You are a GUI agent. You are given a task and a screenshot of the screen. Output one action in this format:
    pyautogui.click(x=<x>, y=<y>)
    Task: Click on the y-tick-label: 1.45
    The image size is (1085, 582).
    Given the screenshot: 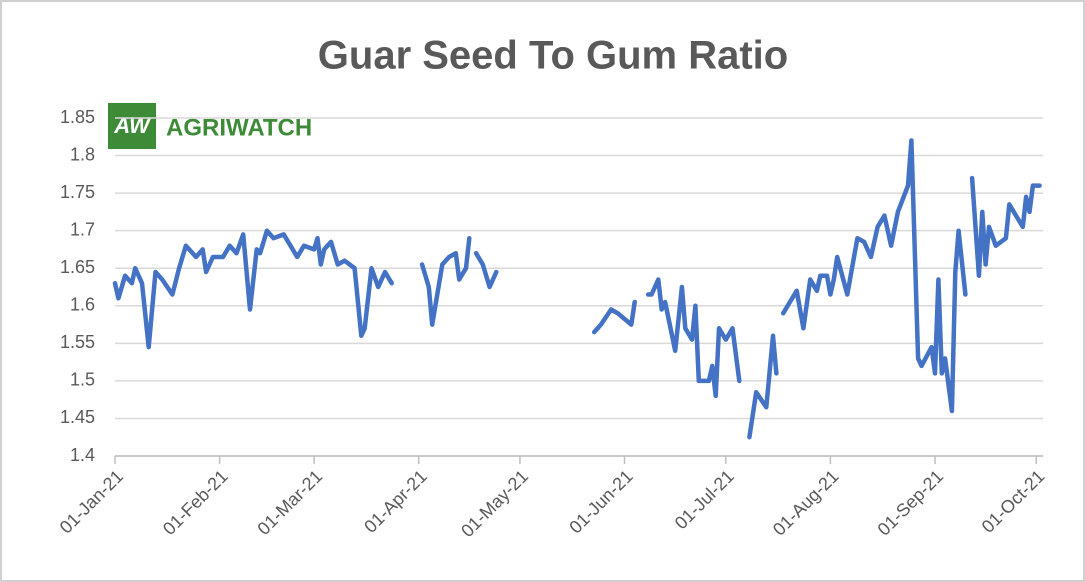 What is the action you would take?
    pyautogui.click(x=77, y=417)
    